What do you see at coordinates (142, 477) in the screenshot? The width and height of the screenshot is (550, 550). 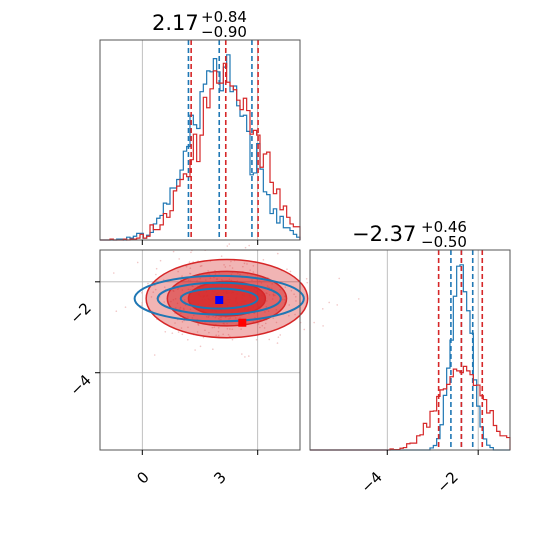 I see `x-tick-label-0: 0` at bounding box center [142, 477].